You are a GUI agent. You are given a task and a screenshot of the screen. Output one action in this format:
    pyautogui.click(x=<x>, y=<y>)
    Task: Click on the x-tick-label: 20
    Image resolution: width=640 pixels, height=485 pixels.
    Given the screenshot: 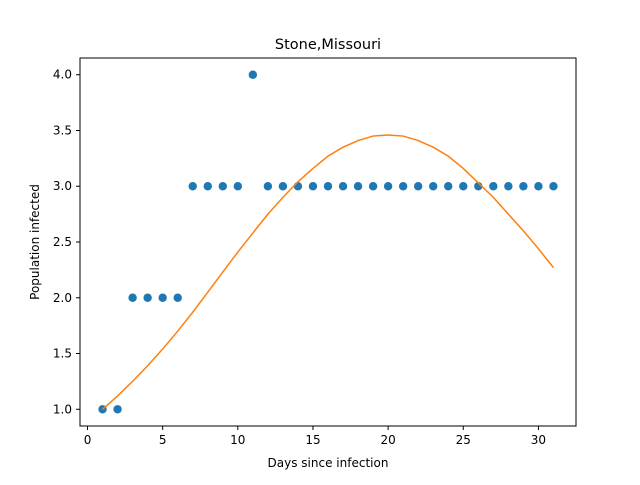 What is the action you would take?
    pyautogui.click(x=387, y=440)
    